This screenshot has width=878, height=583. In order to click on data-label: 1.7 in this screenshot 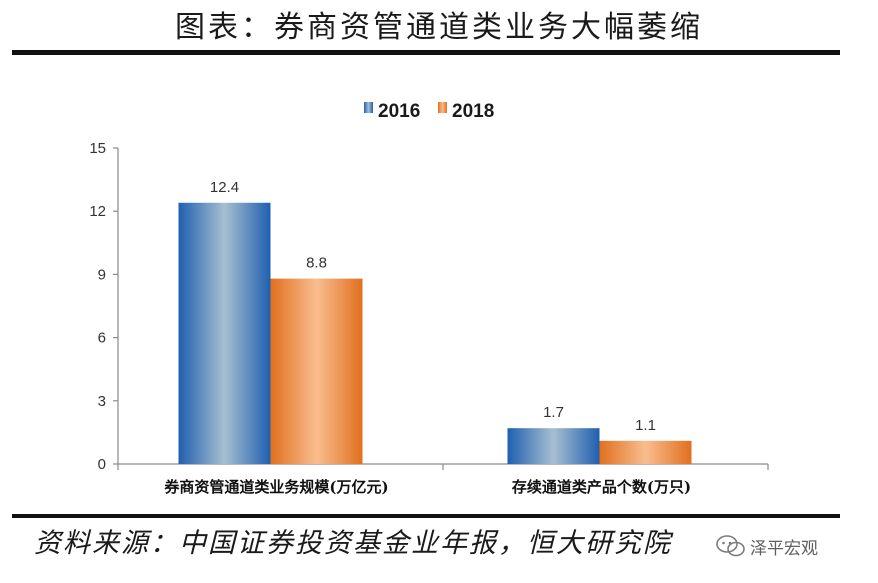, I will do `click(553, 412)`.